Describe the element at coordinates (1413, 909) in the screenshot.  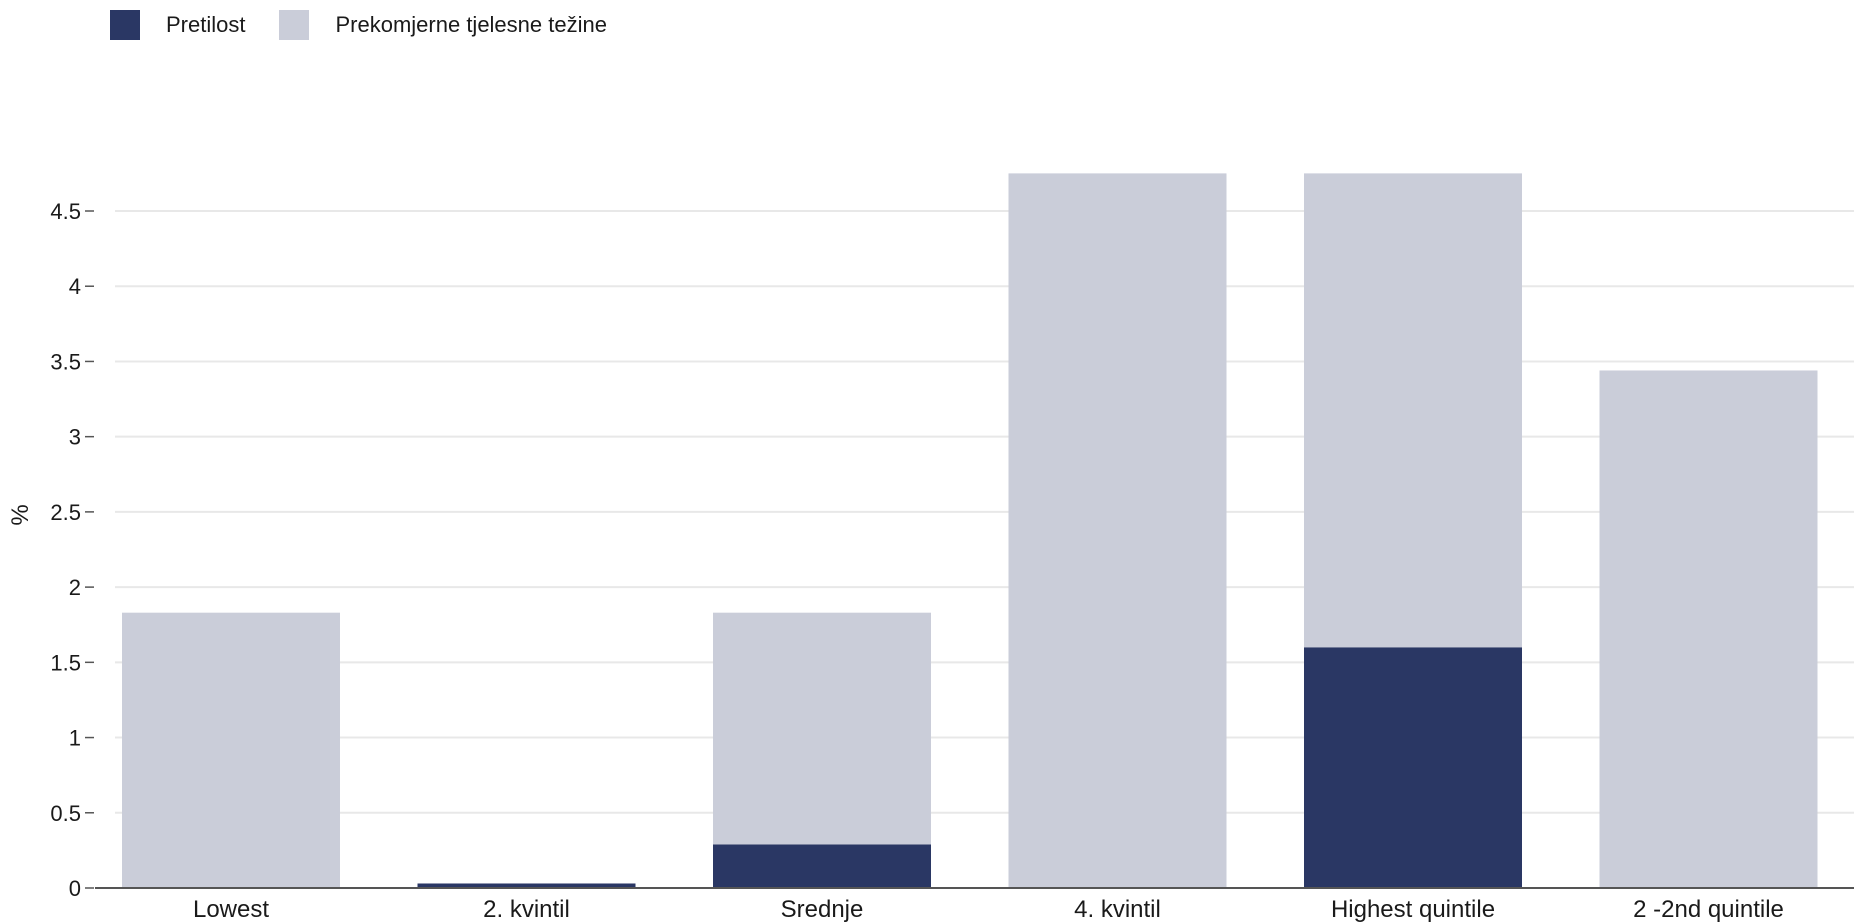
I see `x-tick-label: Highest quintile` at that location.